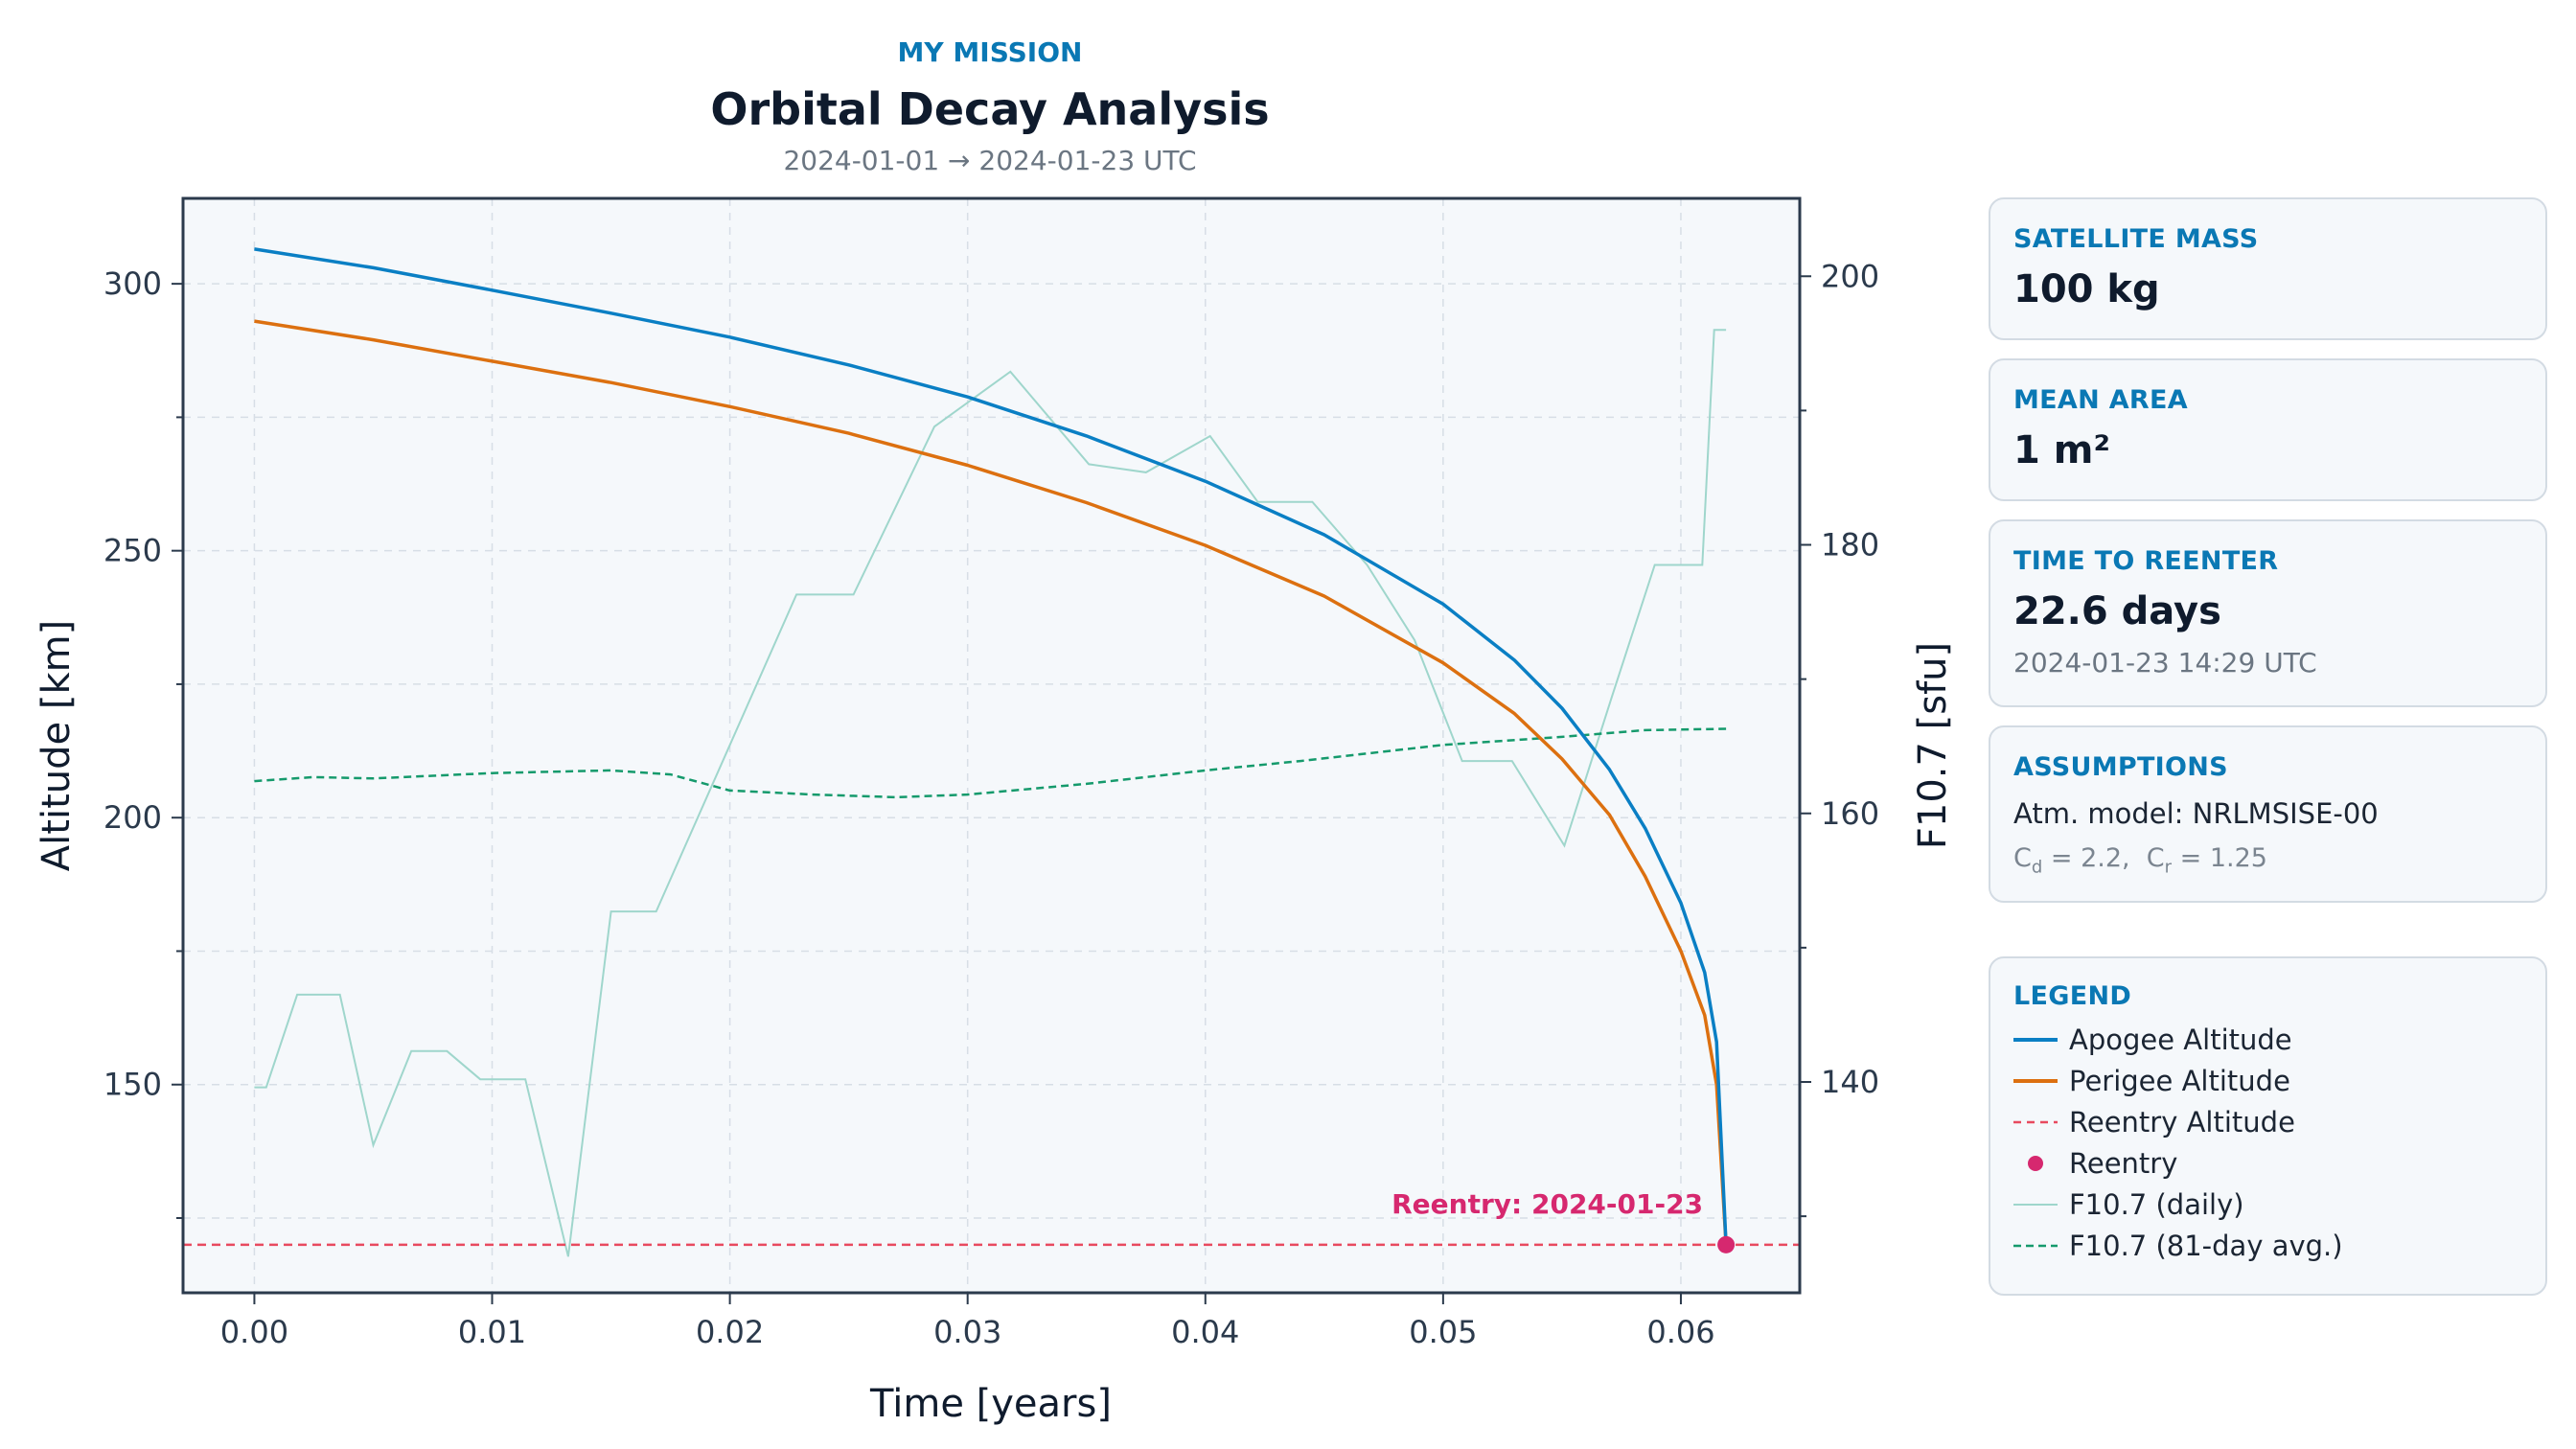 Image resolution: width=2576 pixels, height=1449 pixels. Describe the element at coordinates (133, 817) in the screenshot. I see `y-tick-label: 200` at that location.